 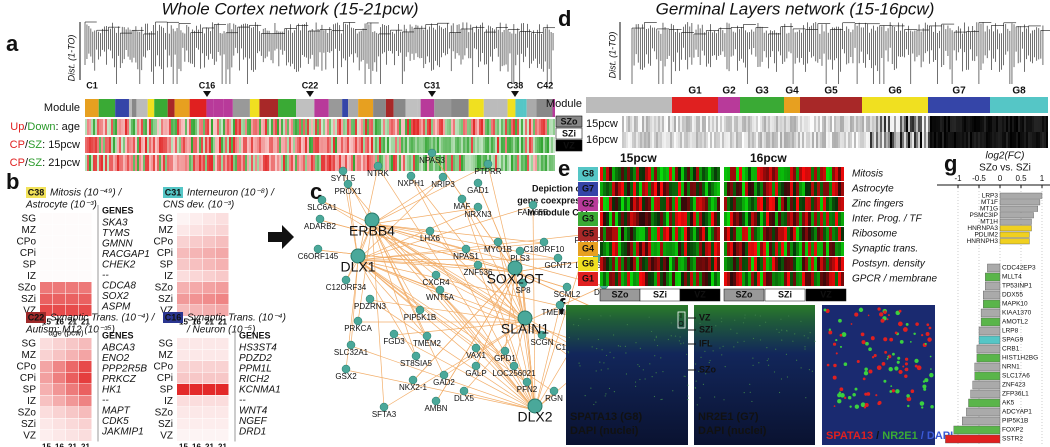 I want to click on panel-title: Mitosis (10⁻⁴⁹) /, so click(x=86, y=193).